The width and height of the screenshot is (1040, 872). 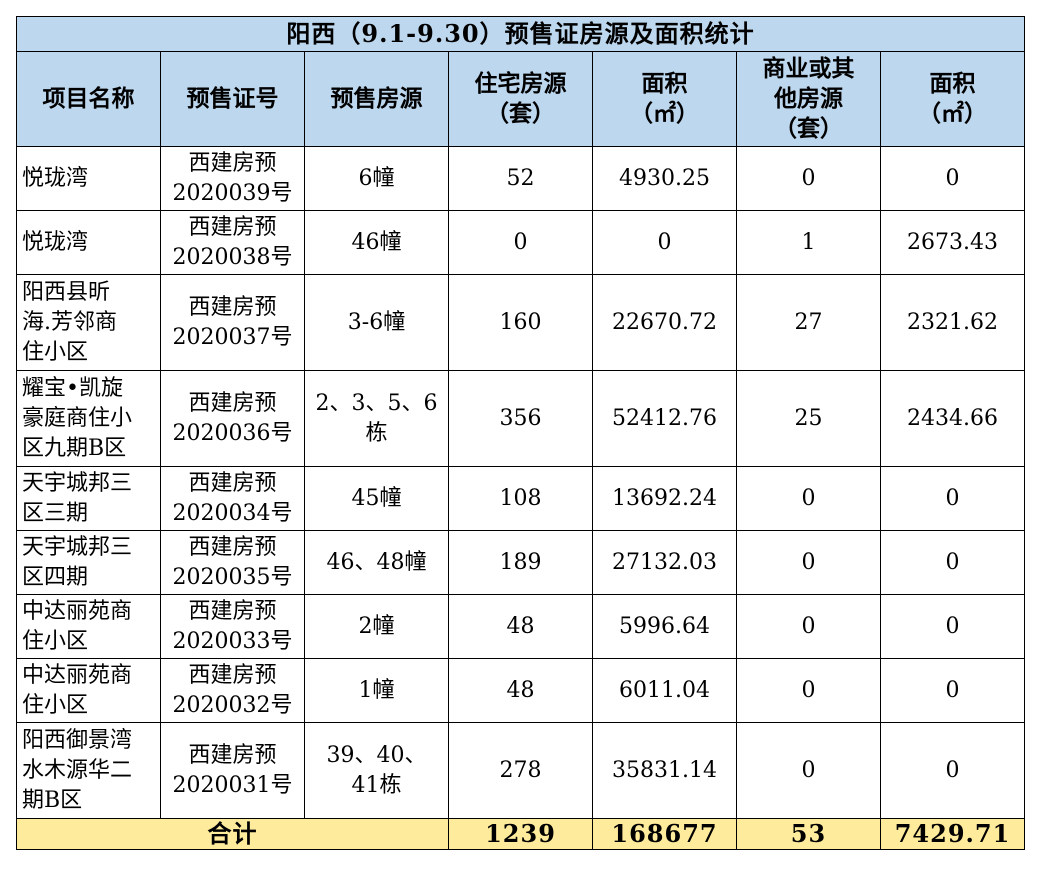 What do you see at coordinates (232, 770) in the screenshot?
I see `license-number-cell: 西建房预 2020031号` at bounding box center [232, 770].